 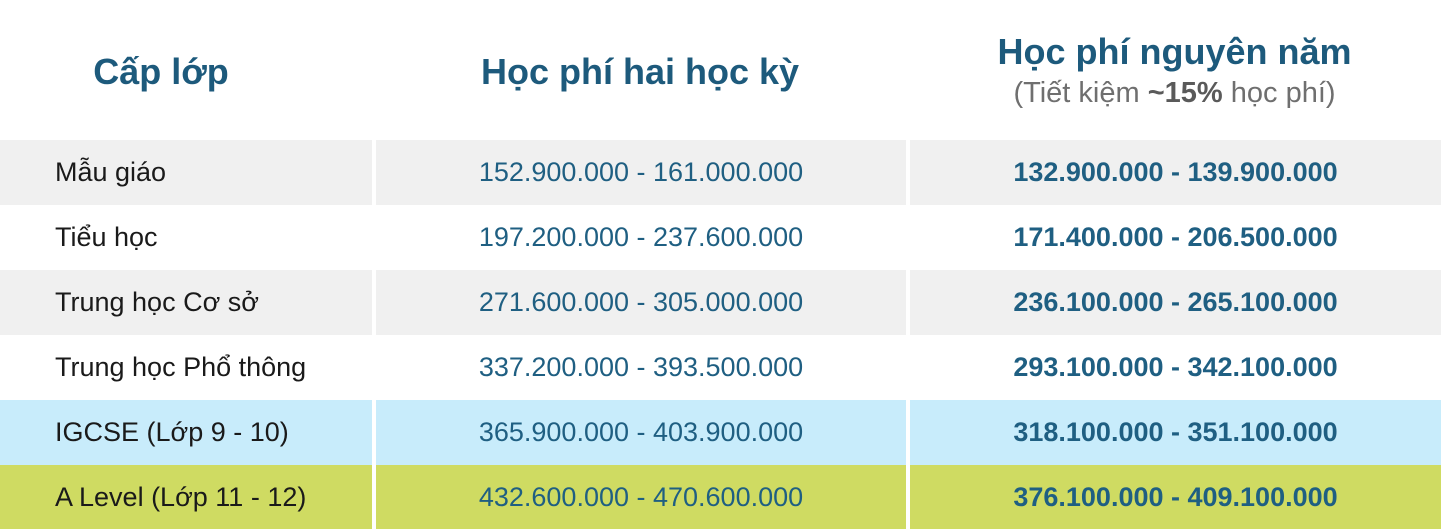 What do you see at coordinates (1175, 367) in the screenshot?
I see `full-year-fee-cell: 293.100.000 - 342.100.000` at bounding box center [1175, 367].